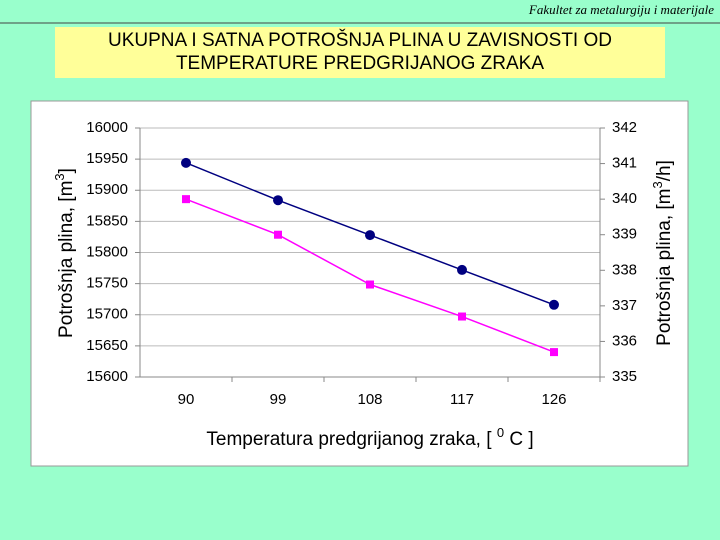 The image size is (720, 540). What do you see at coordinates (360, 63) in the screenshot?
I see `chart-title: TEMPERATURE PREDGRIJANOG ZRAKA` at bounding box center [360, 63].